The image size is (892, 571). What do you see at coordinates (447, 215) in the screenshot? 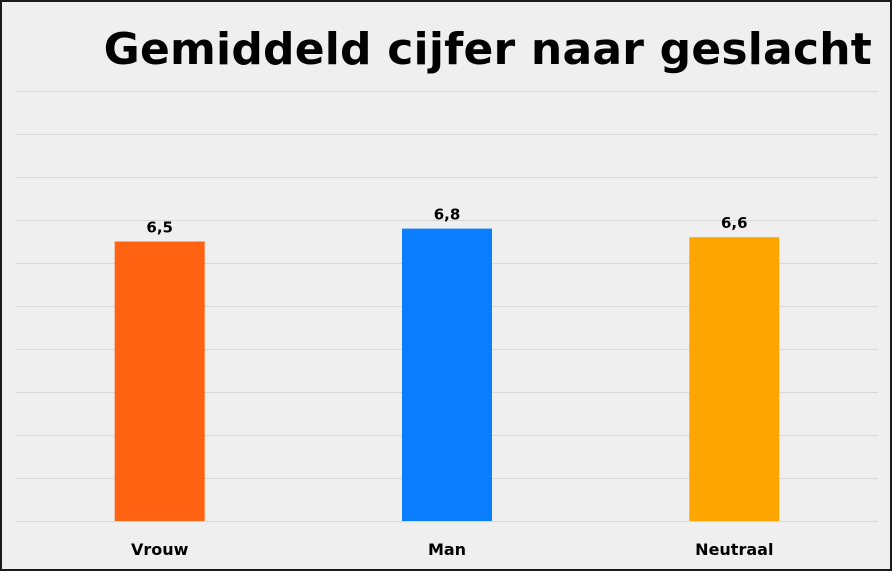
I see `data-label-man: 6,8` at bounding box center [447, 215].